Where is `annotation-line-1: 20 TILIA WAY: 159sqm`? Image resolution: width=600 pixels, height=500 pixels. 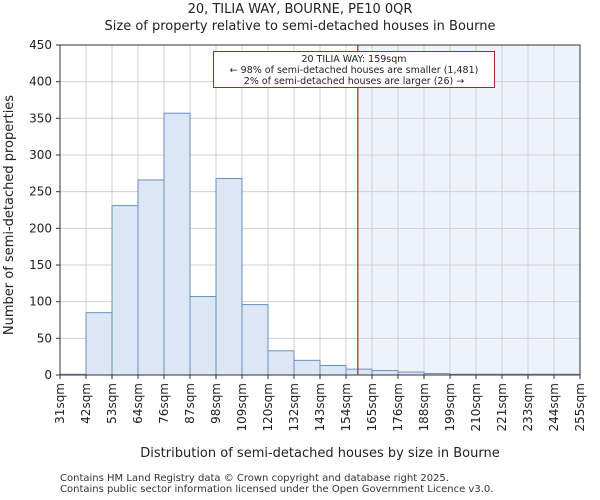
annotation-line-1: 20 TILIA WAY: 159sqm is located at coordinates (354, 59).